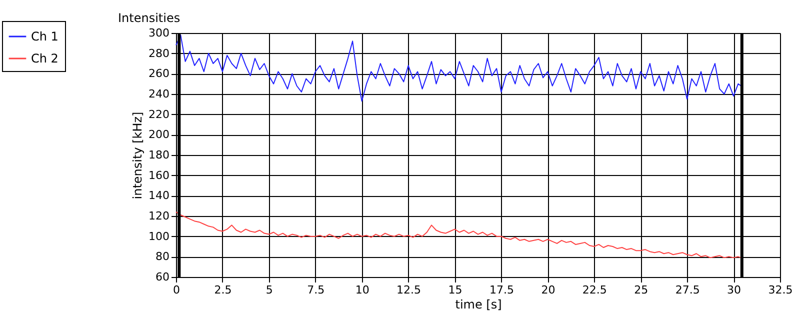 This screenshot has height=320, width=802. What do you see at coordinates (594, 290) in the screenshot?
I see `x-tick-label: 22.5` at bounding box center [594, 290].